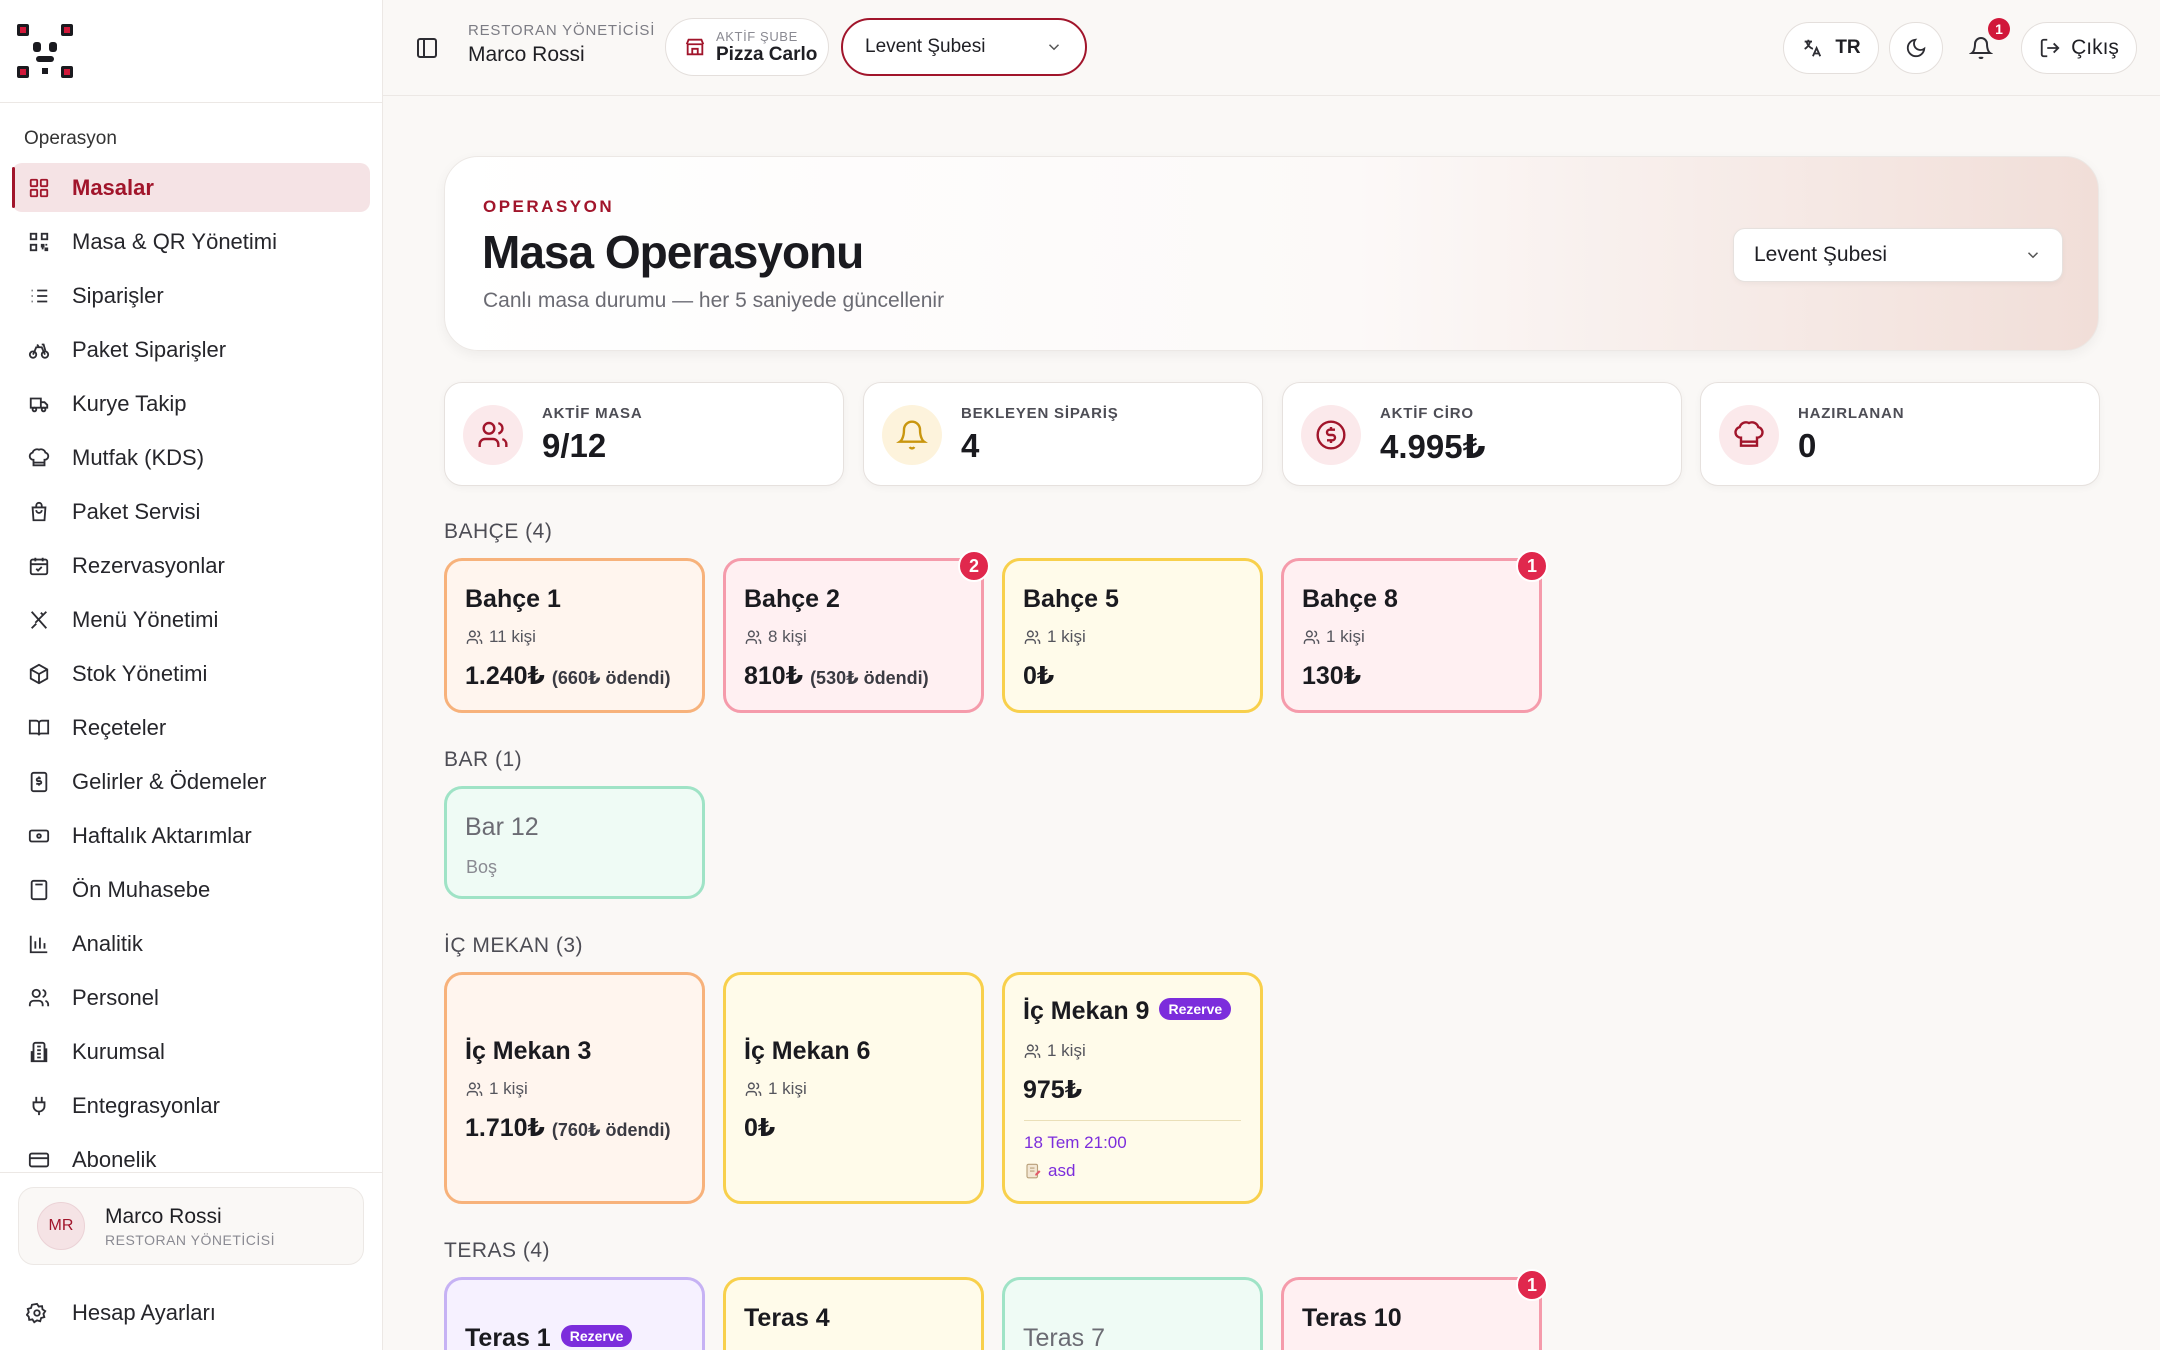  Describe the element at coordinates (502, 827) in the screenshot. I see `table-name: Bar 12` at that location.